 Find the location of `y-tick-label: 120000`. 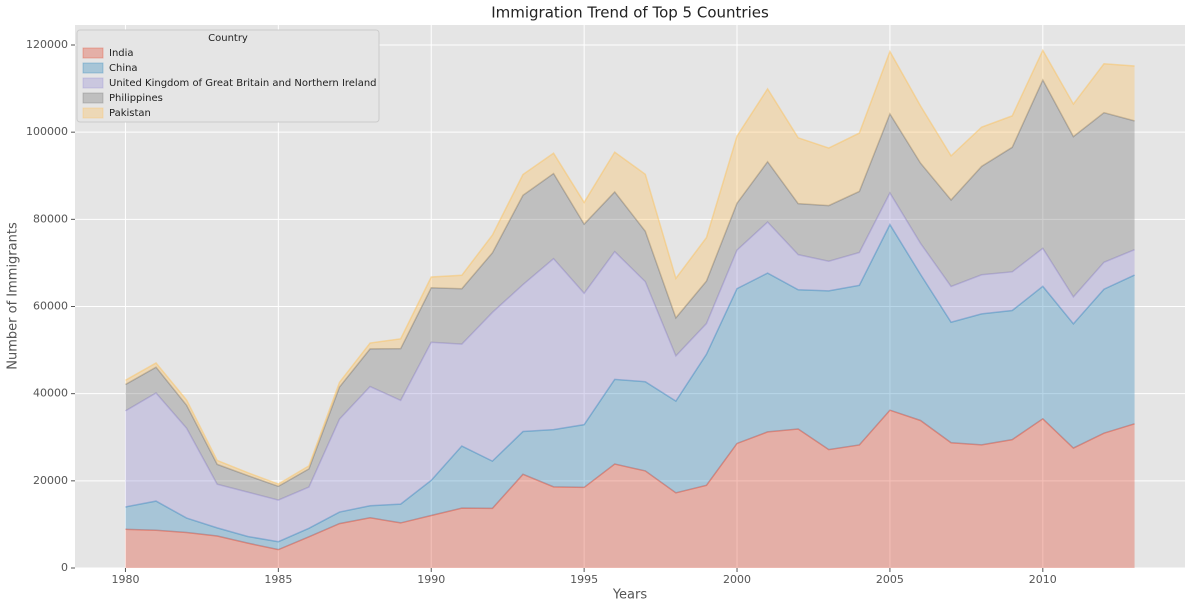

y-tick-label: 120000 is located at coordinates (47, 44).